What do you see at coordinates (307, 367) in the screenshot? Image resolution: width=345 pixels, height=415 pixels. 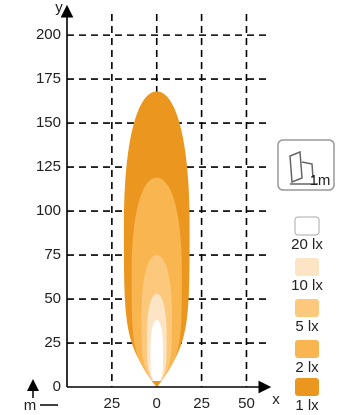 I see `legend-label: 2 lx` at bounding box center [307, 367].